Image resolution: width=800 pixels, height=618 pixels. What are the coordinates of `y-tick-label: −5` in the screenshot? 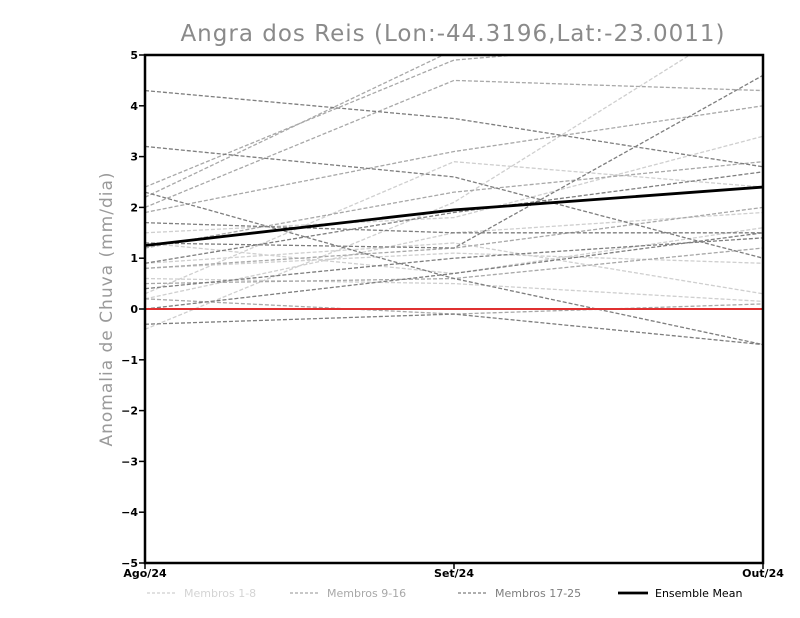 It's located at (129, 563).